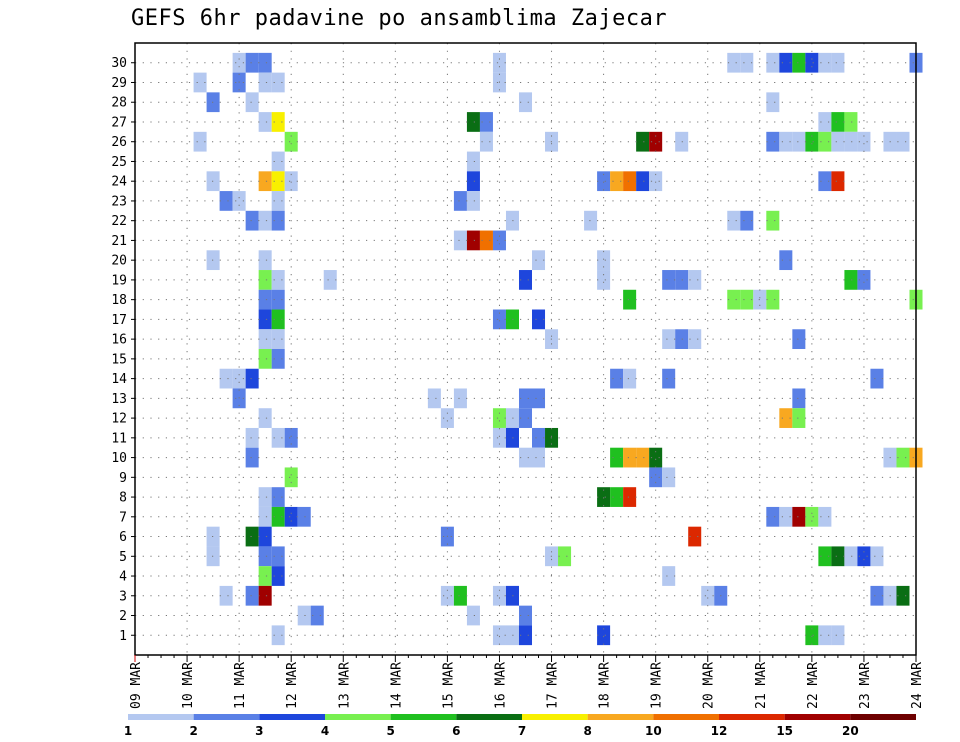  What do you see at coordinates (123, 498) in the screenshot?
I see `y-tick-label: 8` at bounding box center [123, 498].